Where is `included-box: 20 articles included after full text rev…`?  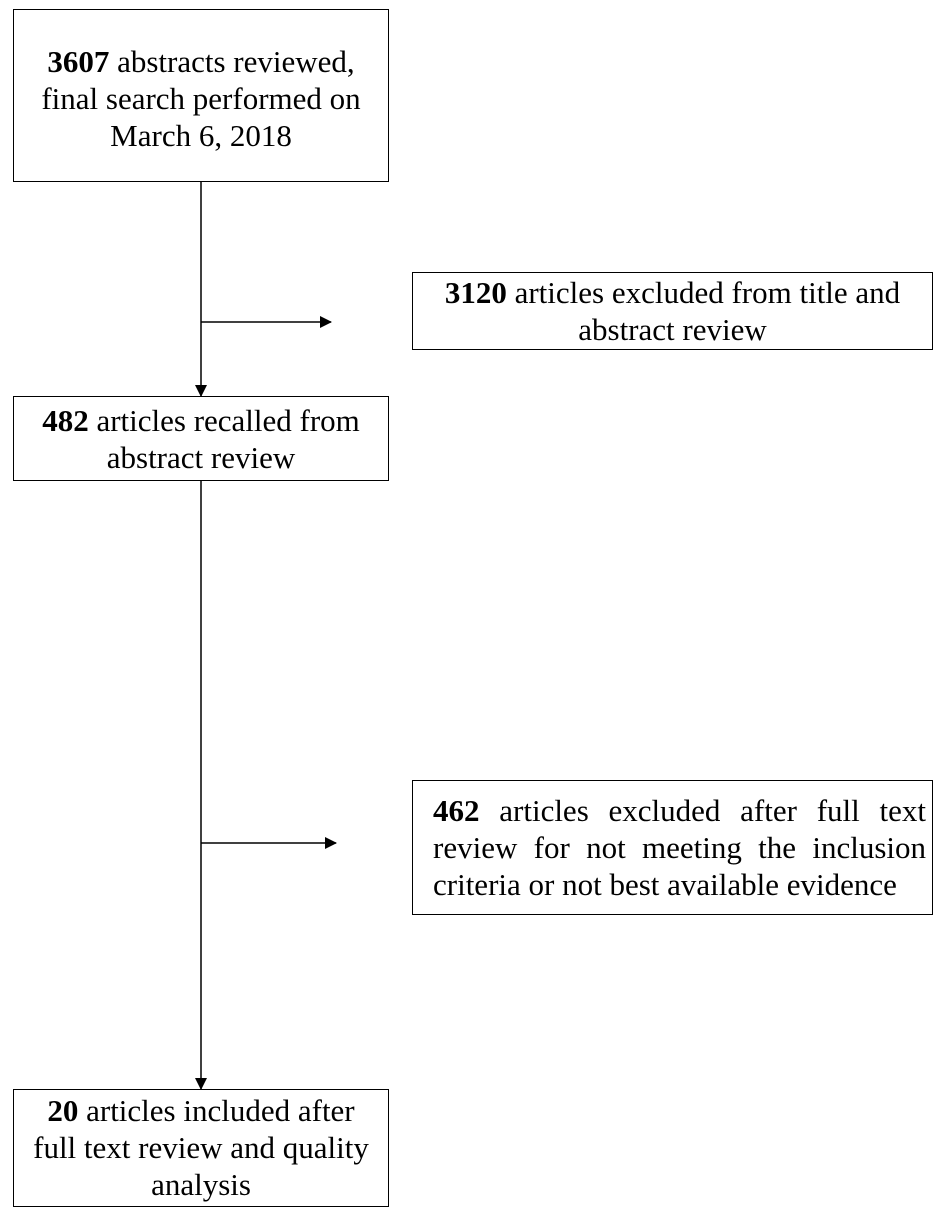
included-box: 20 articles included after full text rev… is located at coordinates (201, 1148).